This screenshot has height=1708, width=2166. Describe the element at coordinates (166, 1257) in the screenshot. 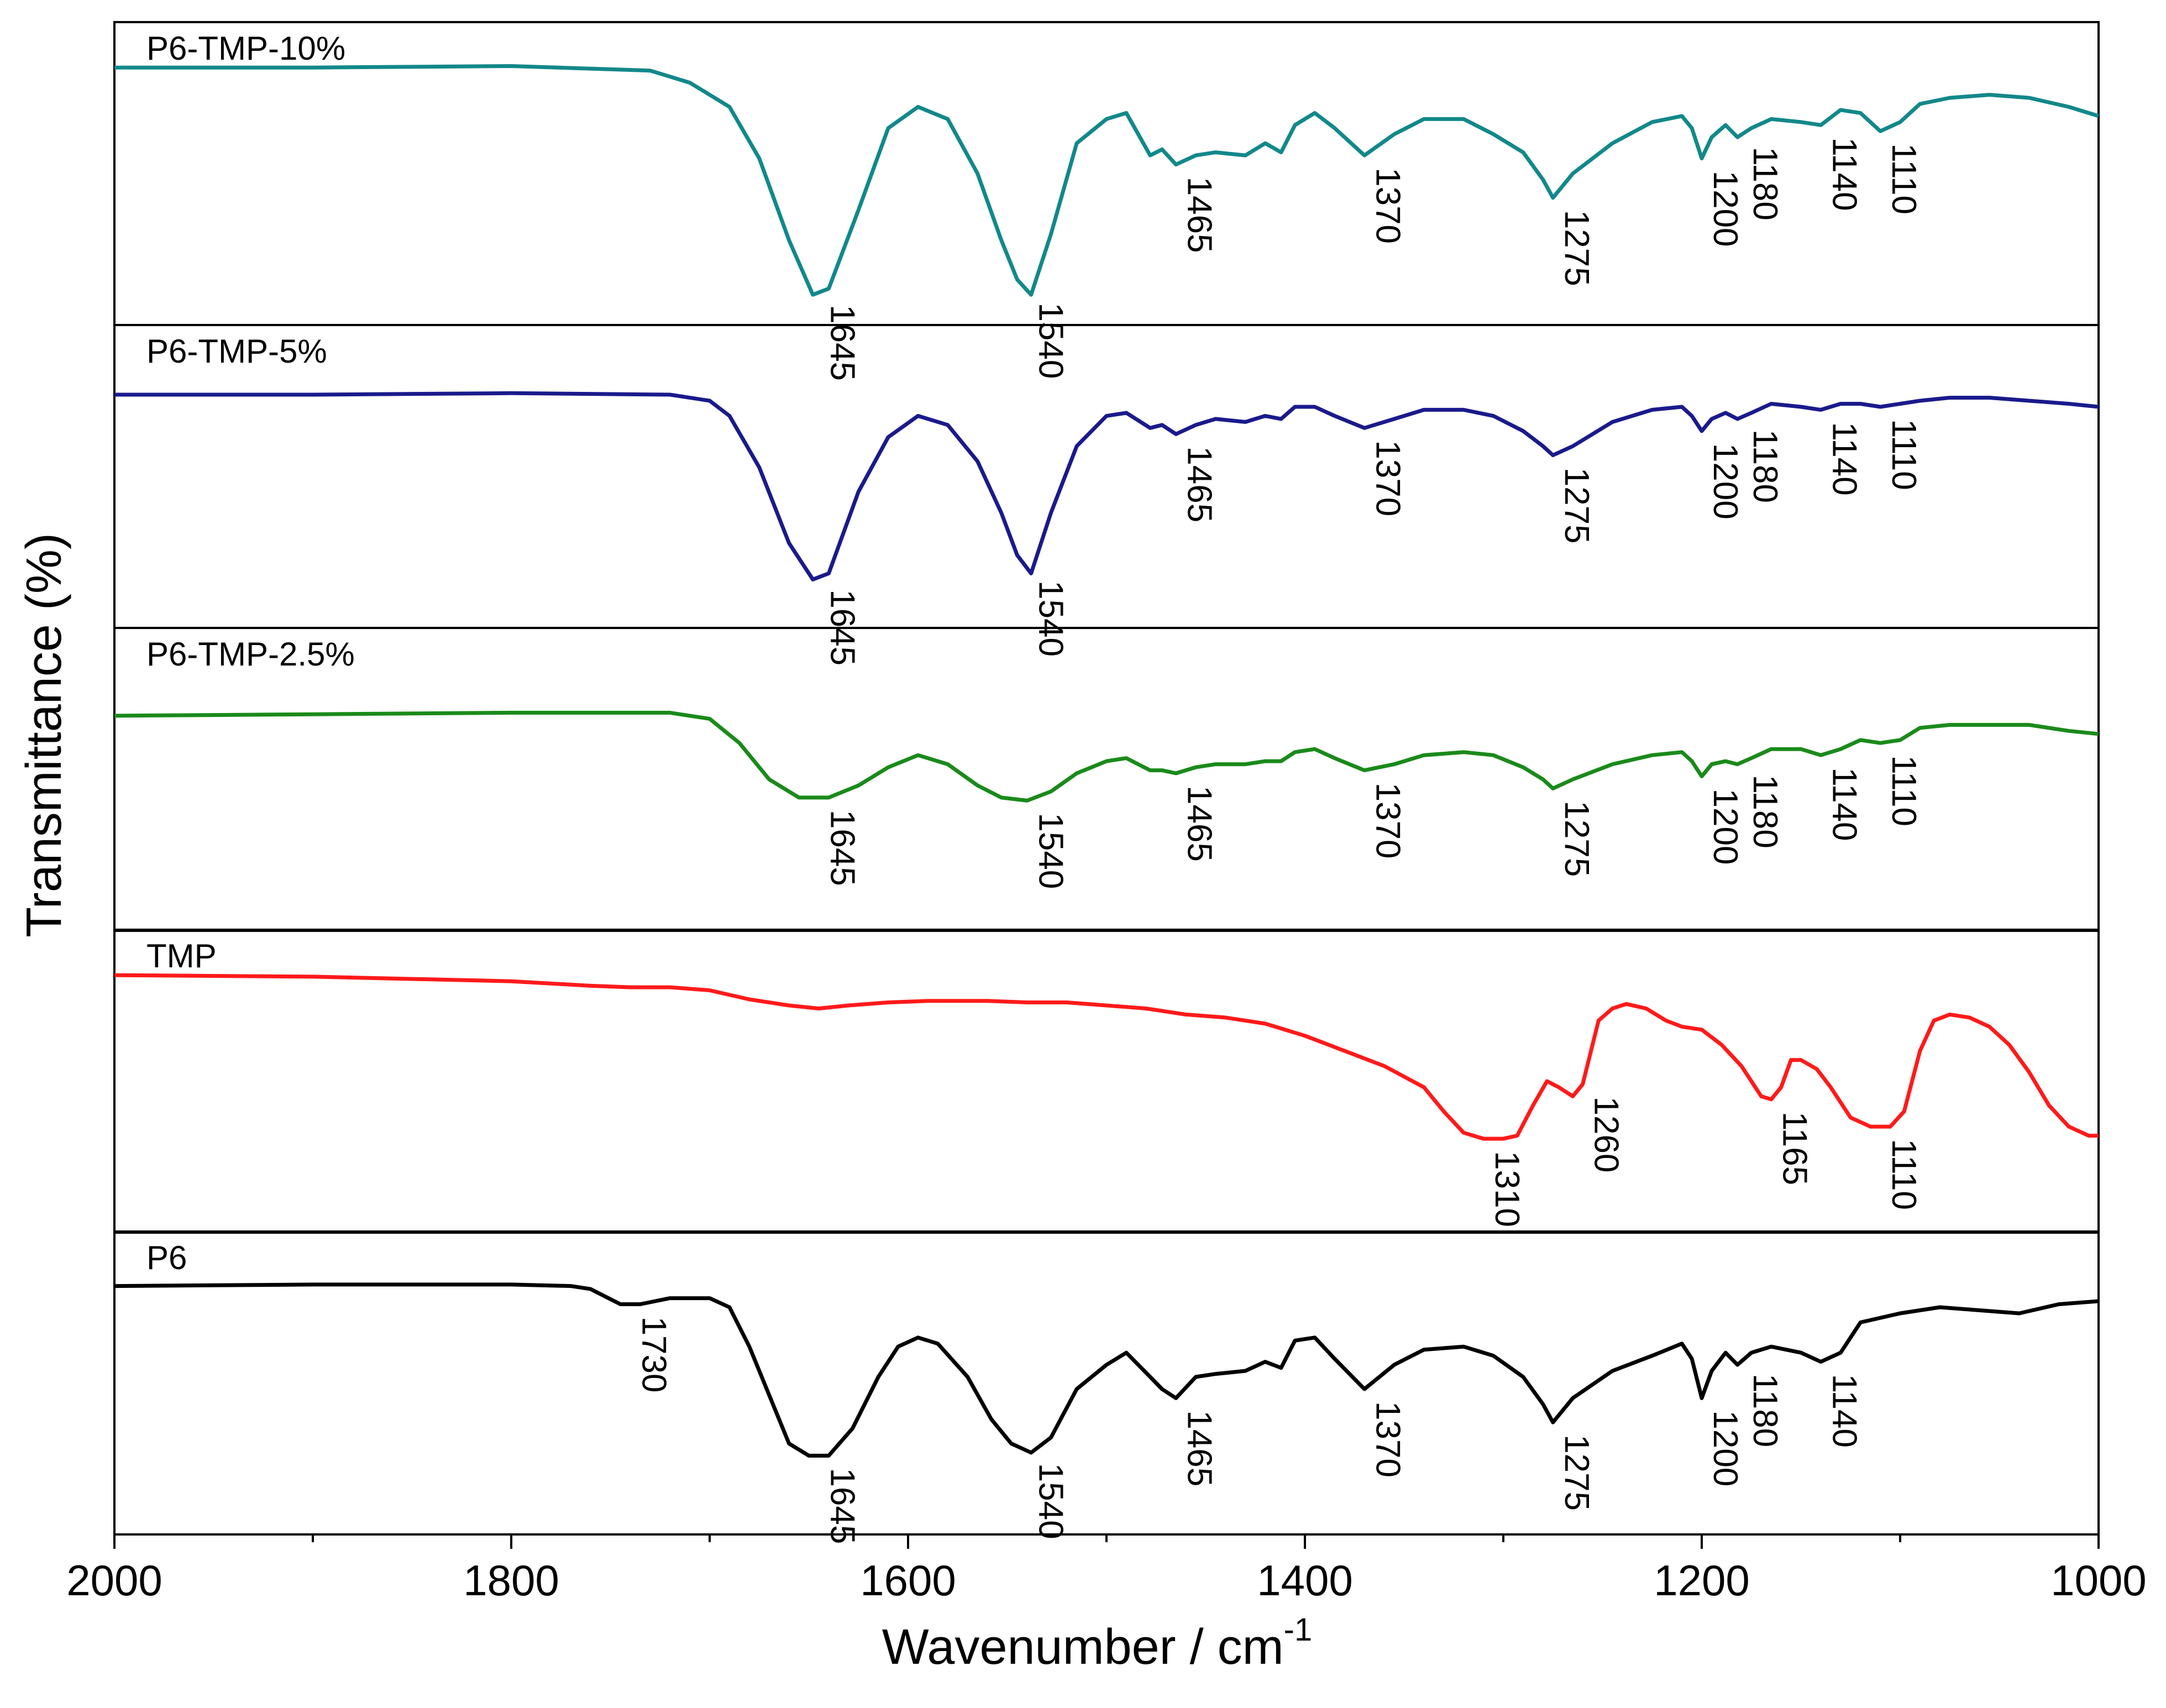

I see `panel-label: P6` at that location.